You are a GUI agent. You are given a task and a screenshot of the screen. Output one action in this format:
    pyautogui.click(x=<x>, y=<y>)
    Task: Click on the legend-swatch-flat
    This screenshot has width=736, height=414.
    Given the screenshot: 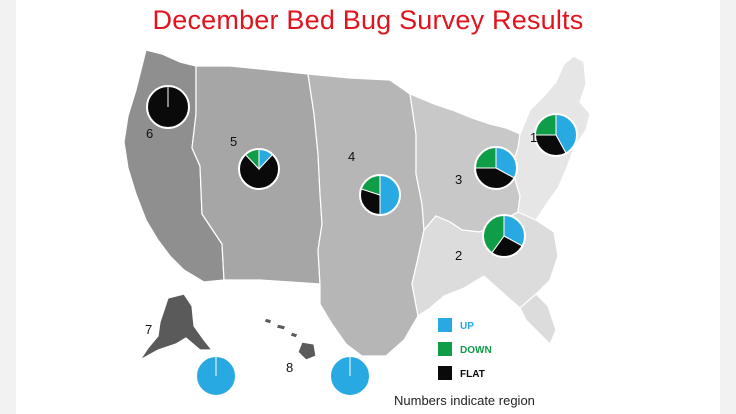 What is the action you would take?
    pyautogui.click(x=445, y=373)
    